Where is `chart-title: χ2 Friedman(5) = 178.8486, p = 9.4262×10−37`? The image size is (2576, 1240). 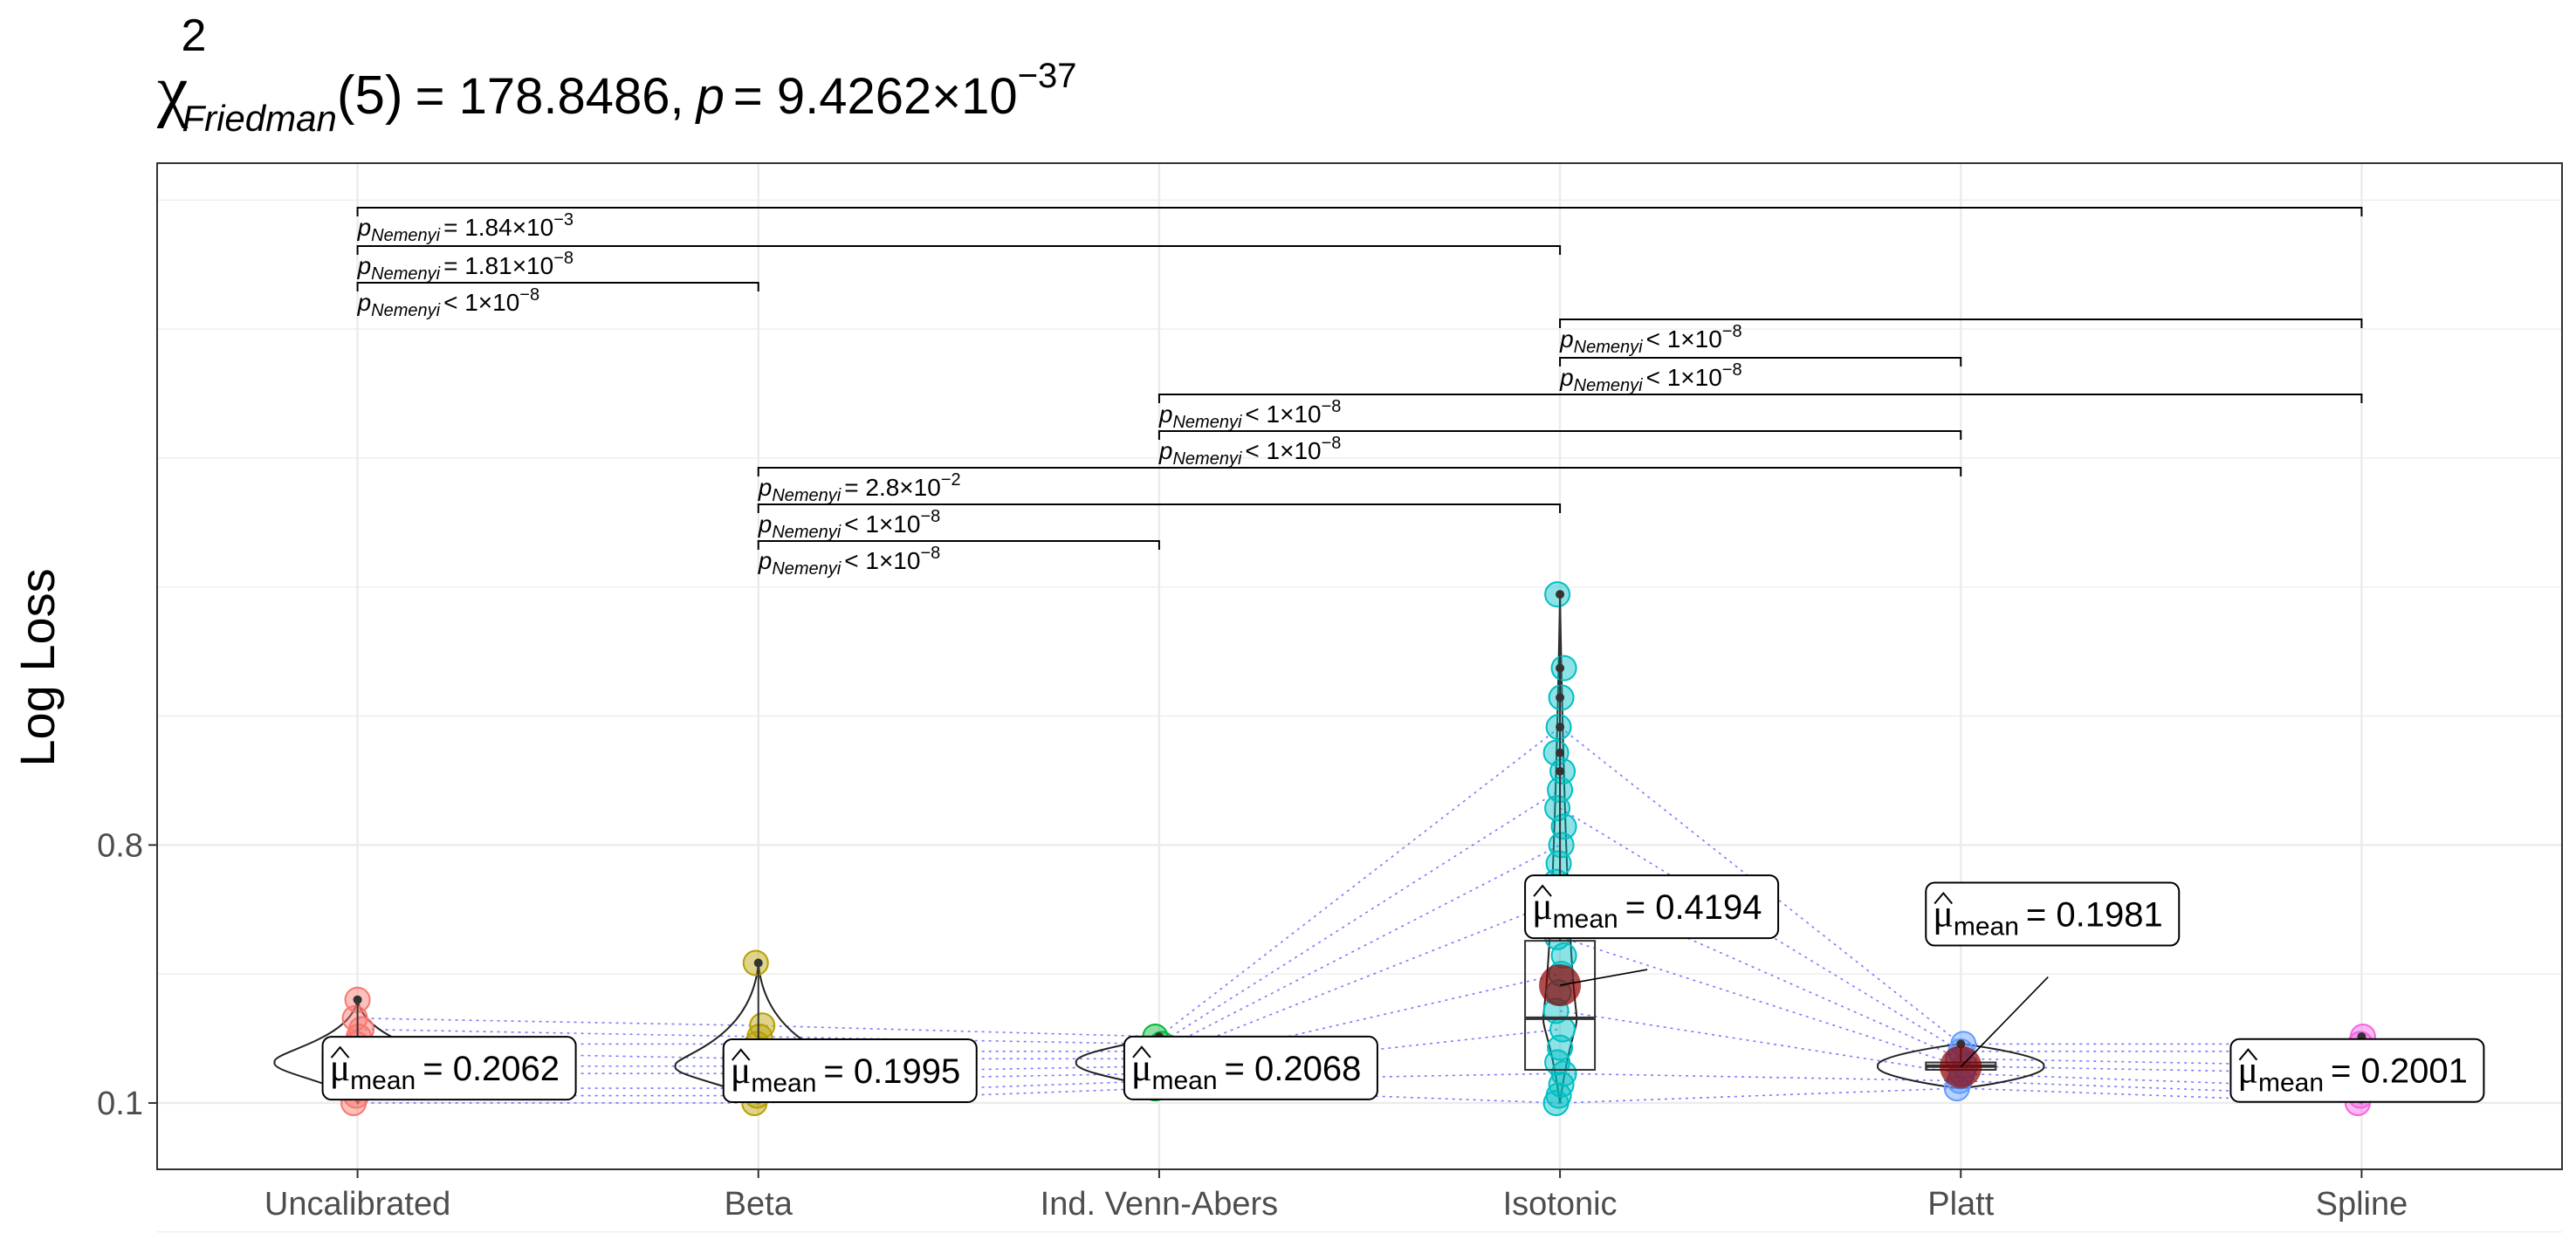 chart-title: χ2 Friedman(5) = 178.8486, p = 9.4262×10−37 is located at coordinates (617, 74).